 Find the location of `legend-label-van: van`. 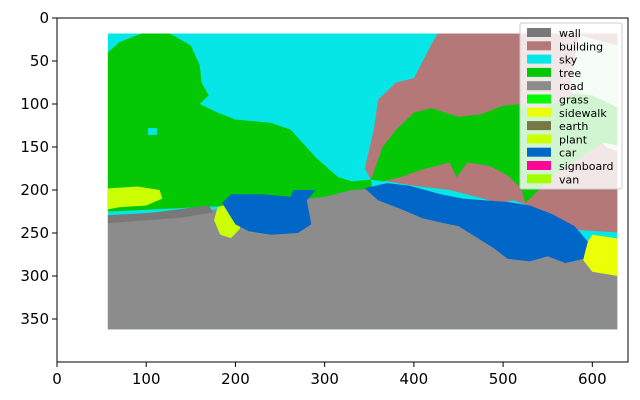

legend-label-van: van is located at coordinates (569, 179).